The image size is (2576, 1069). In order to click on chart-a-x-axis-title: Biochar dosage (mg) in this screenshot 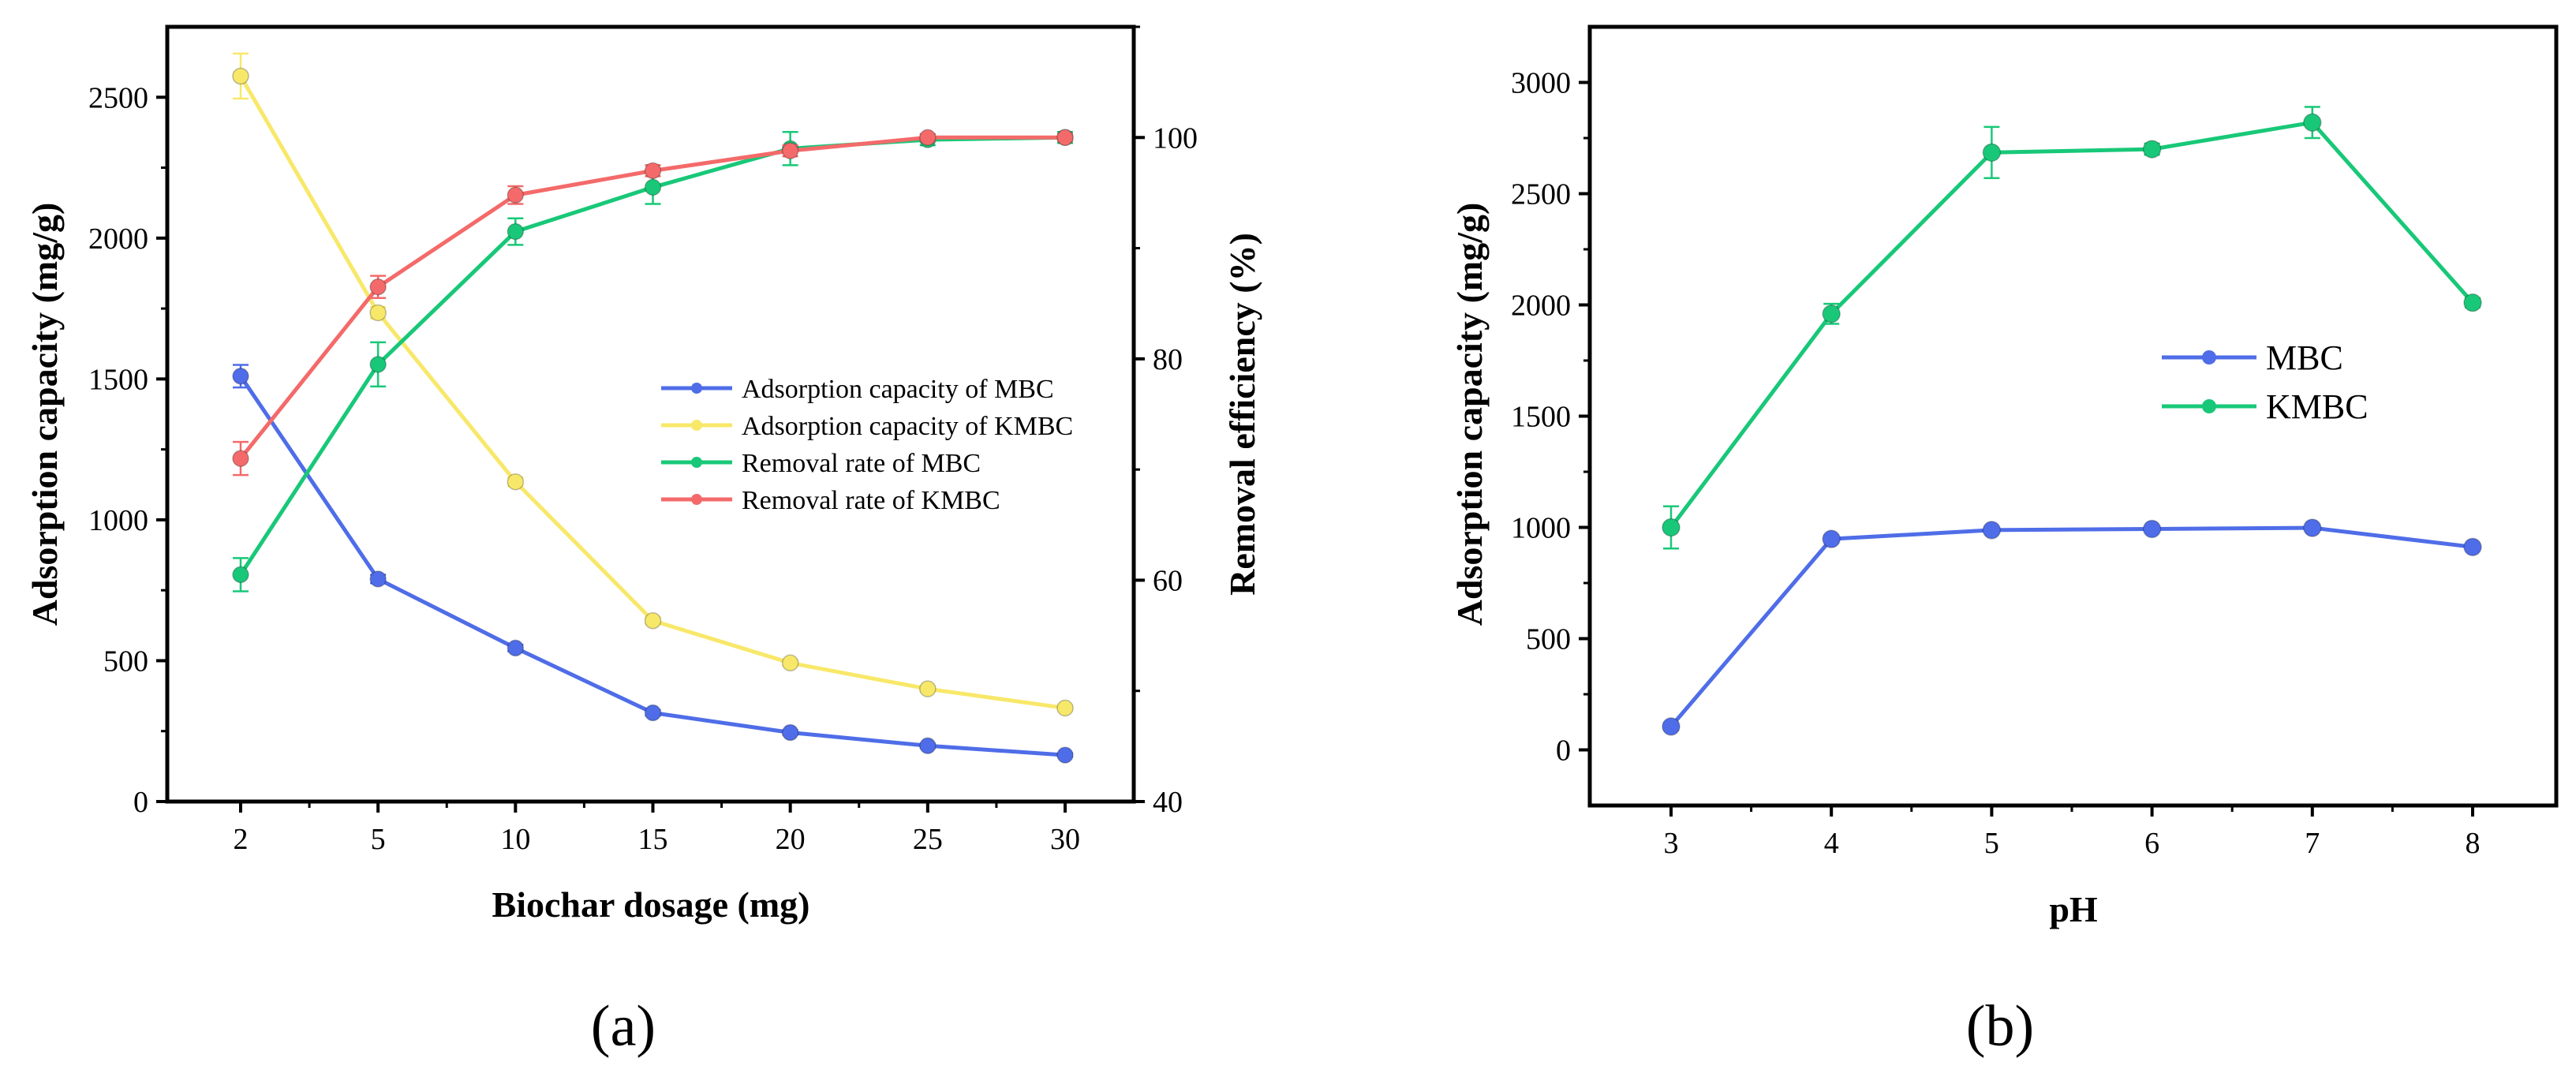, I will do `click(651, 904)`.